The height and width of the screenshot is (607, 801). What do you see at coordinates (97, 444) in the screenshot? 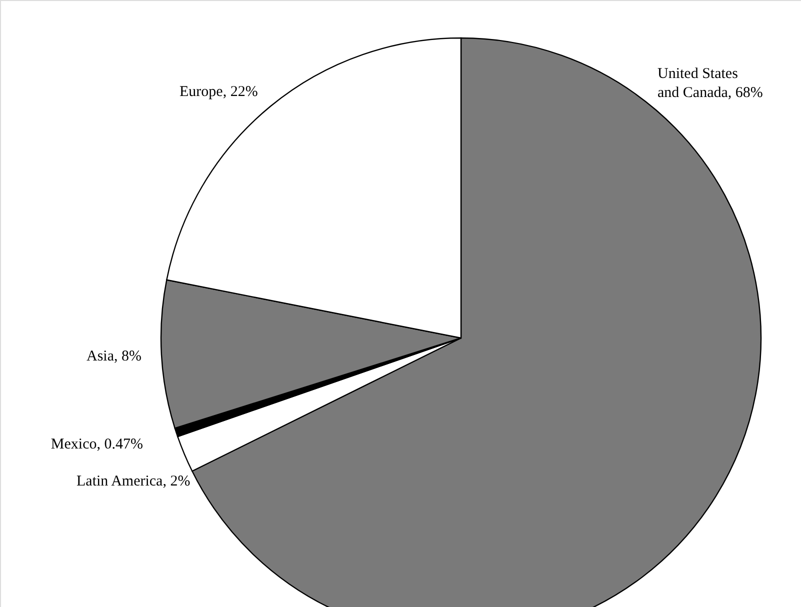
I see `slice-label: Mexico, 0.47%` at bounding box center [97, 444].